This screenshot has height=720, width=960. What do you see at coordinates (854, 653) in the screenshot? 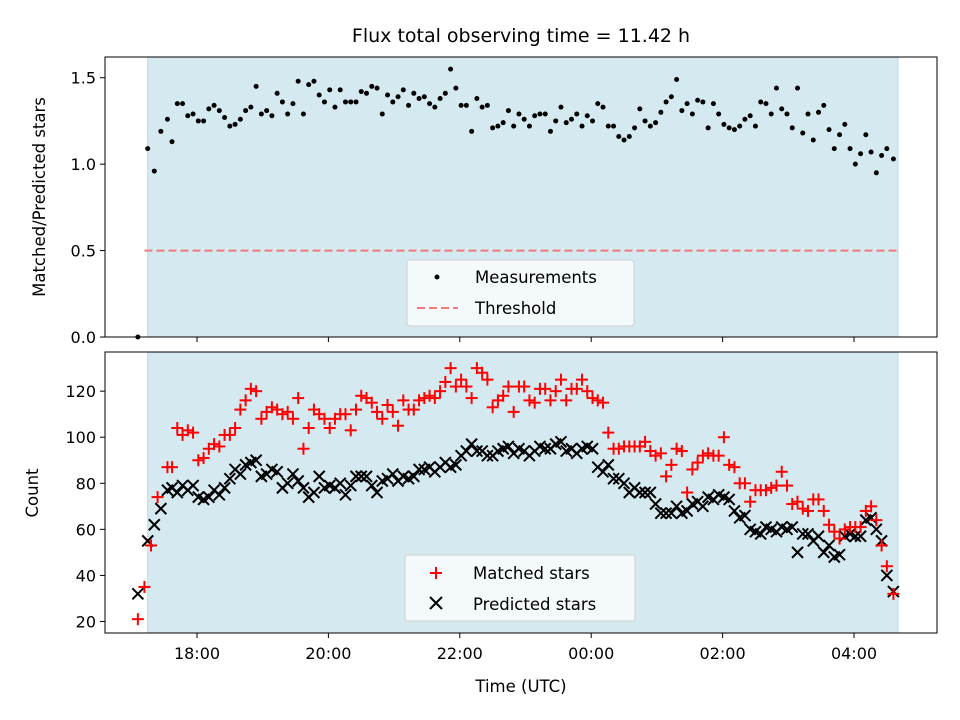
I see `x-tick-label: 04:00` at bounding box center [854, 653].